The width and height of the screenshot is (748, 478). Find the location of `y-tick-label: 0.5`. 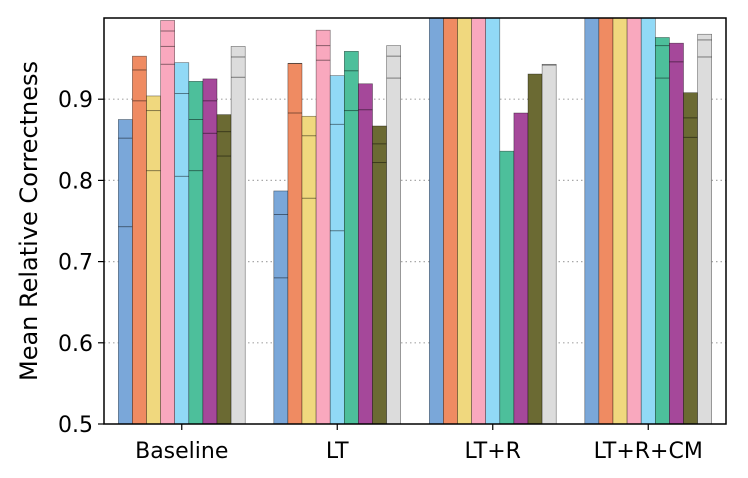

y-tick-label: 0.5 is located at coordinates (75, 425).